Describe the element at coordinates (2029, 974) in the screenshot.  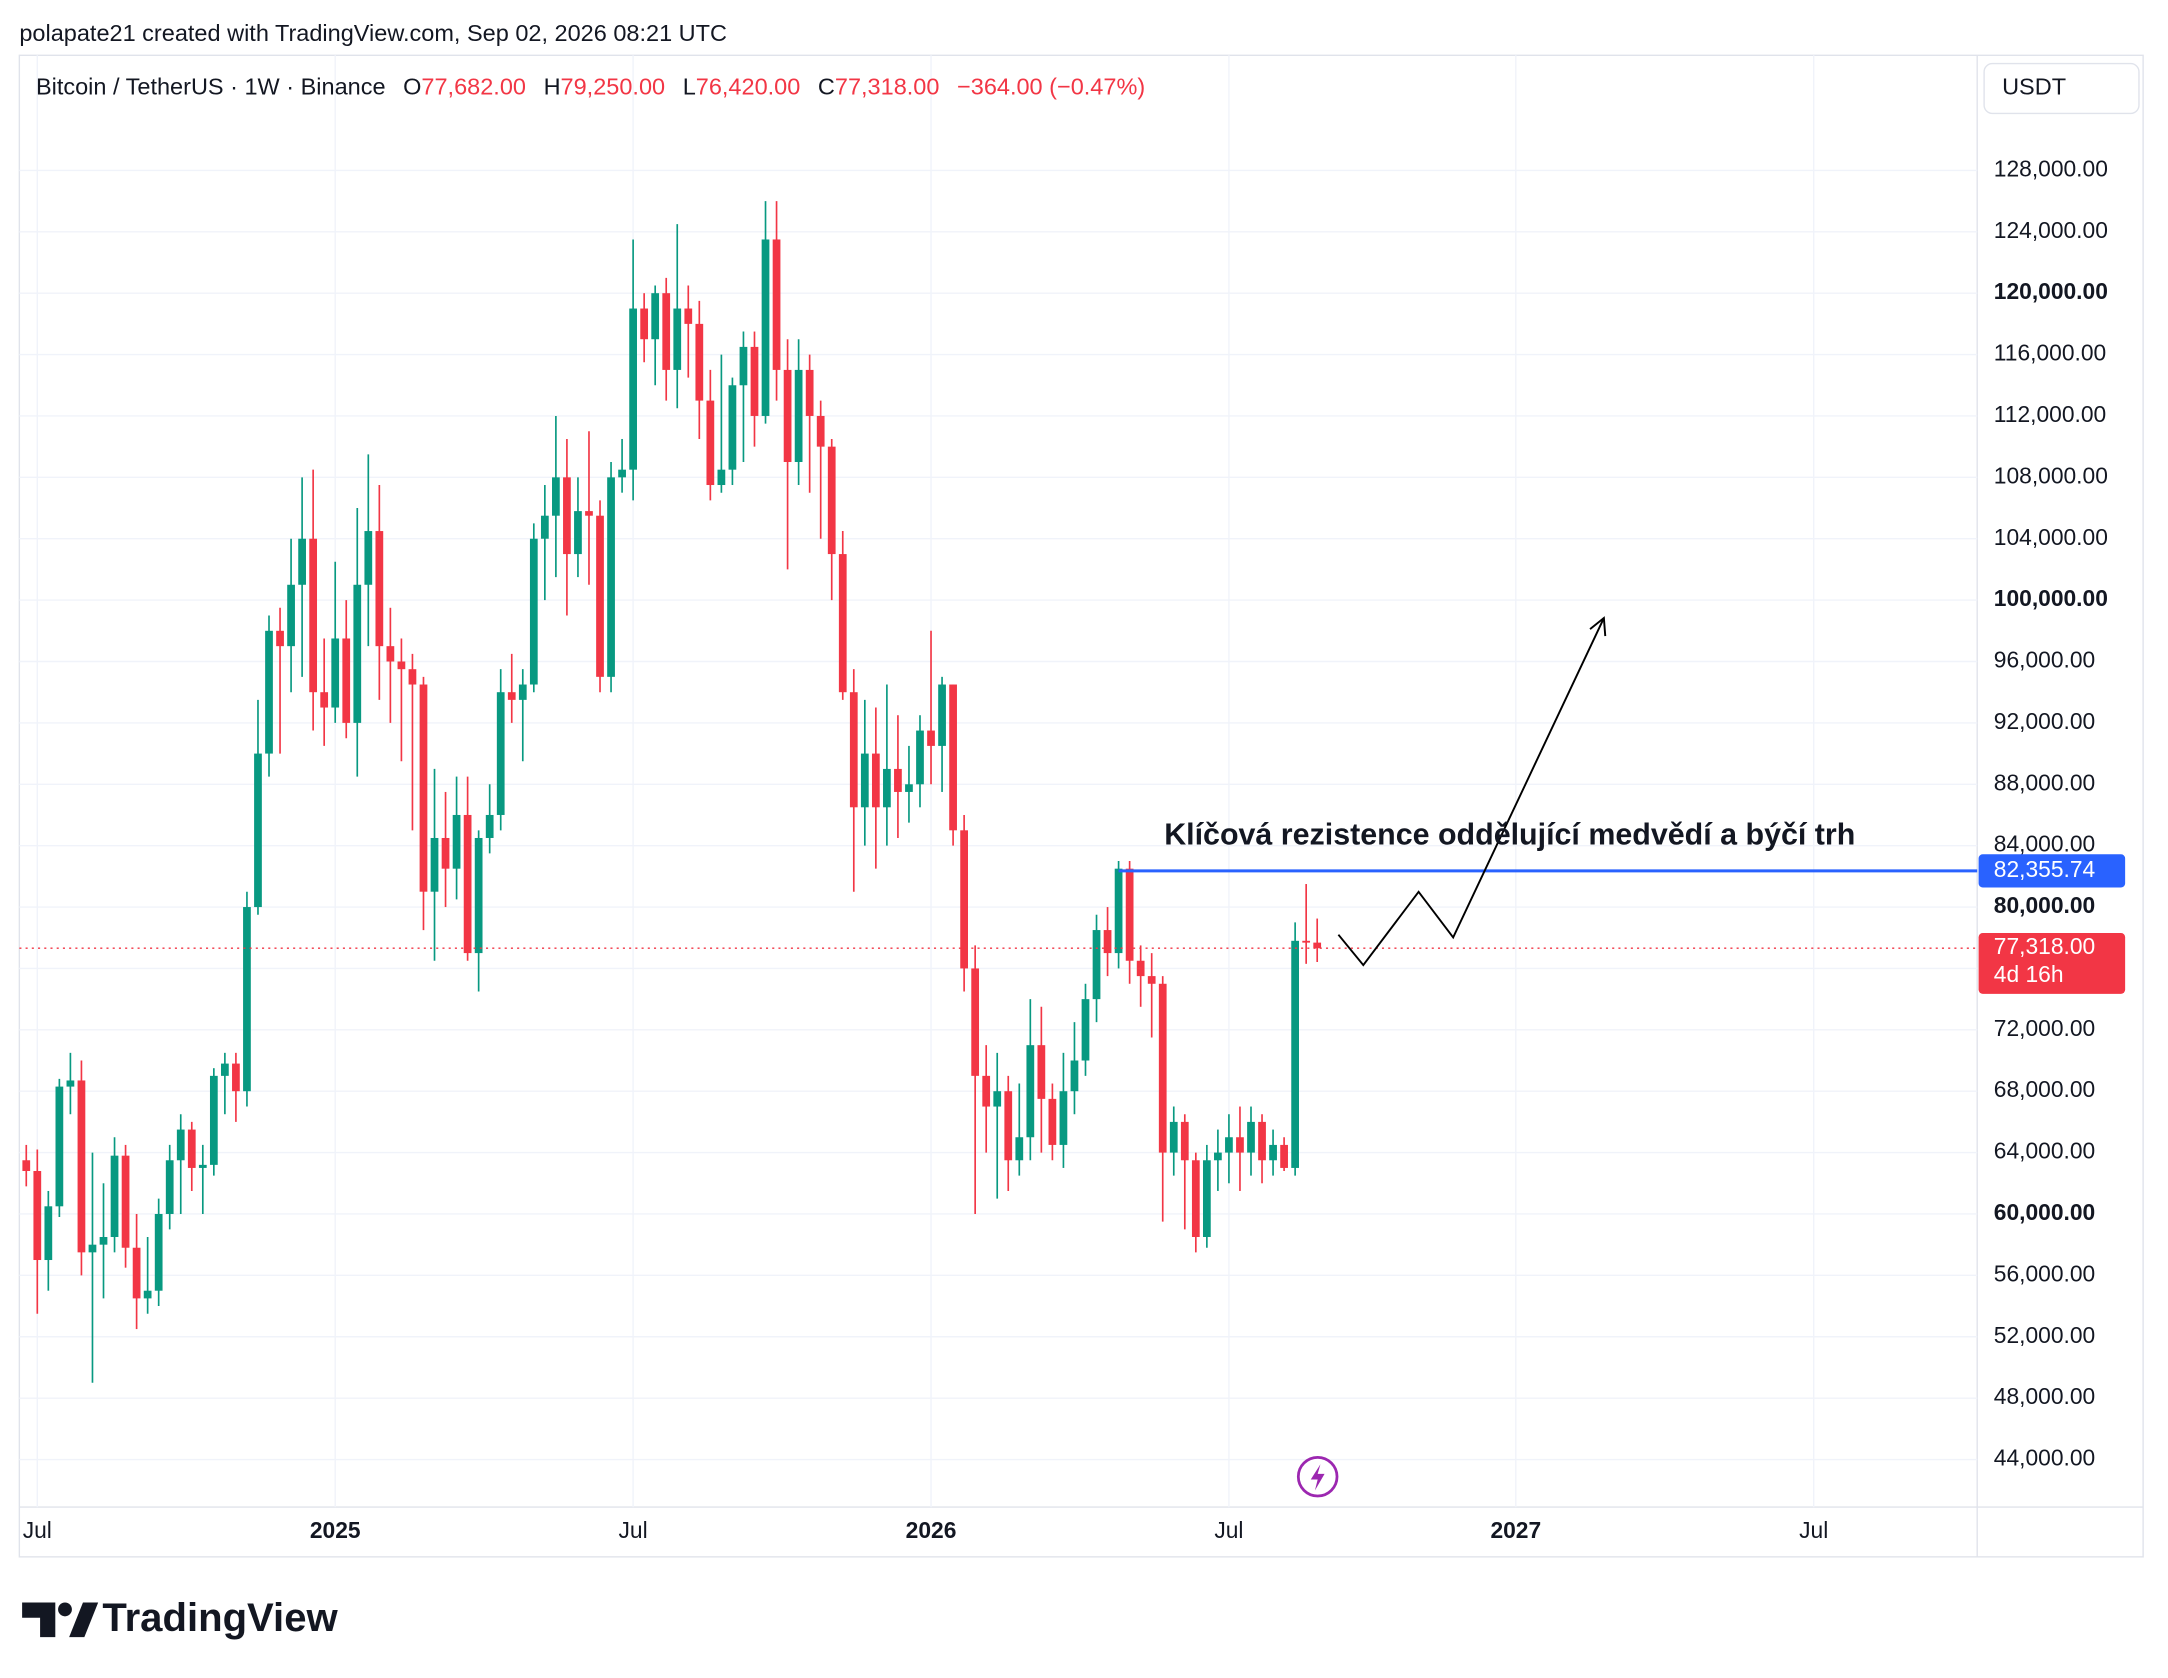
I see `countdown: 4d 16h` at that location.